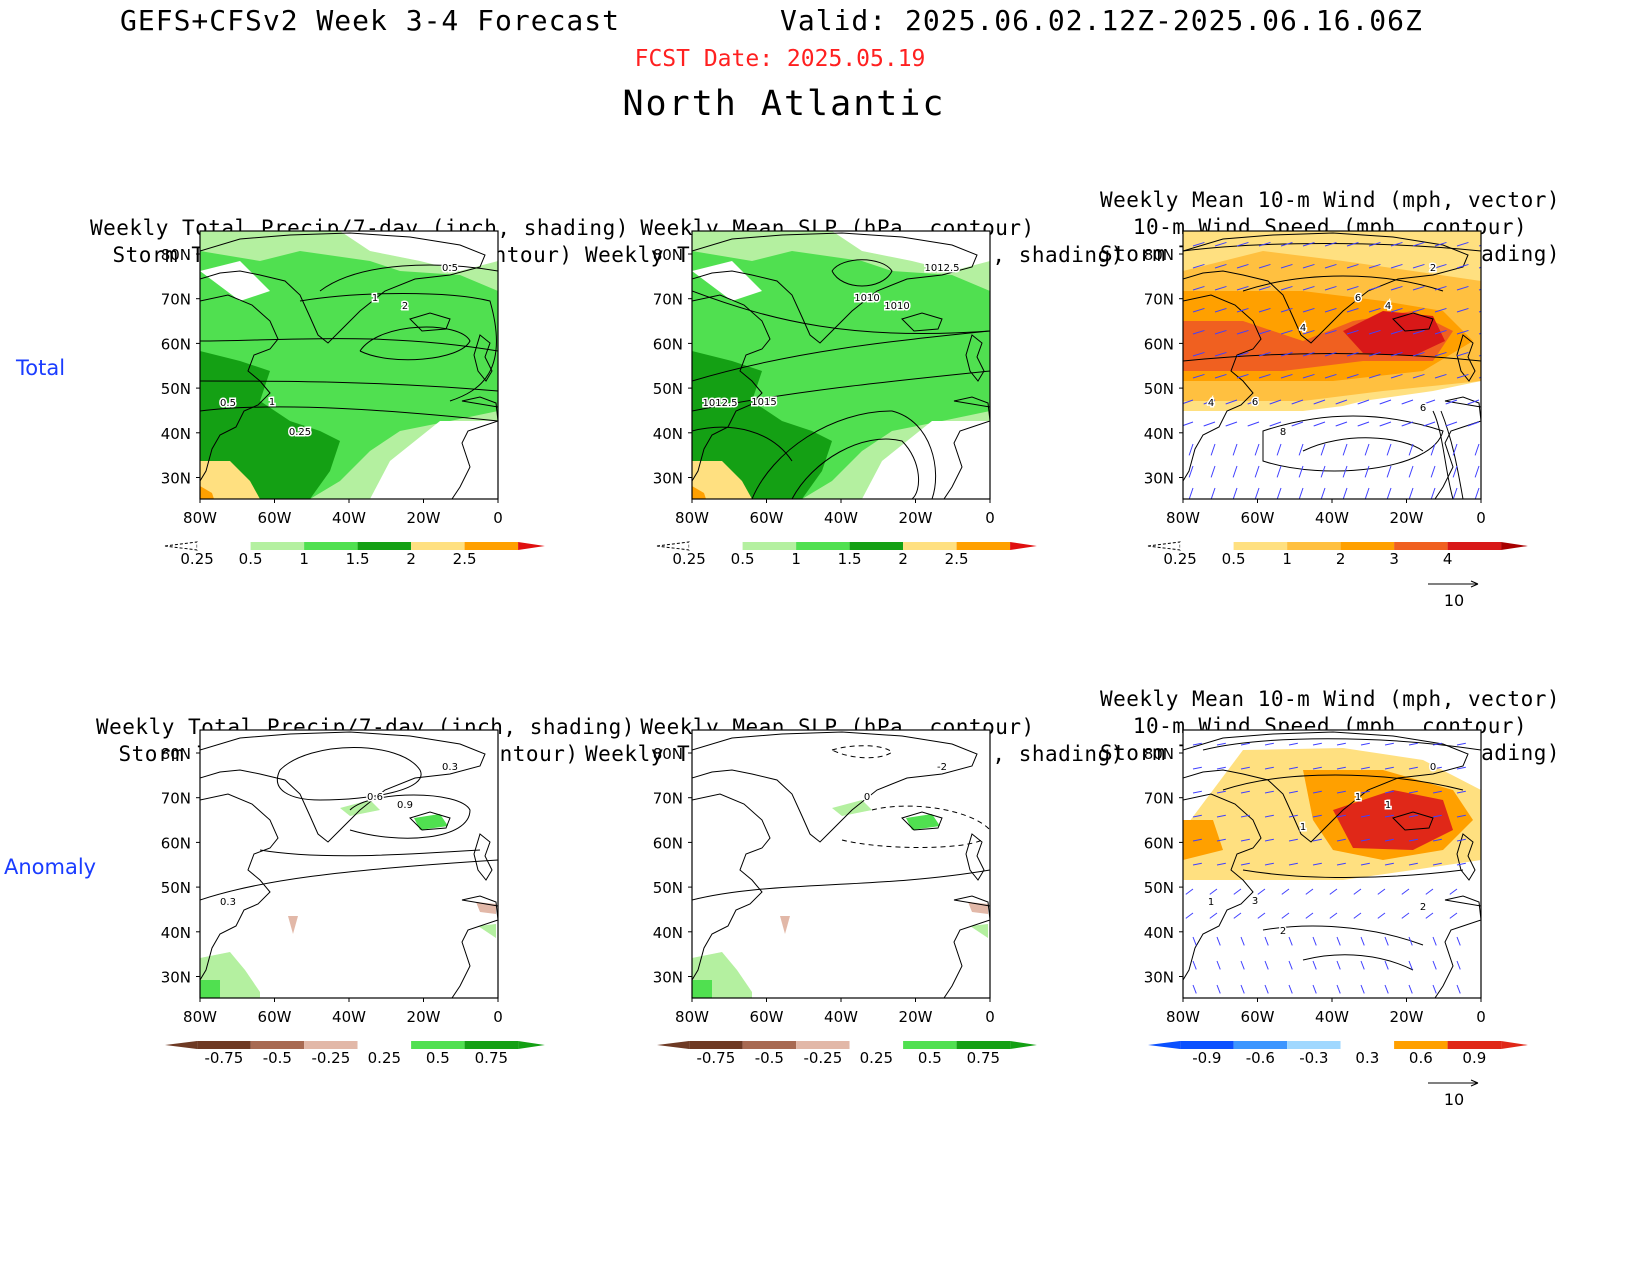 This screenshot has width=1650, height=1275. I want to click on header-title: GEFS+CFSv2 Week 3-4 Forecast, so click(370, 20).